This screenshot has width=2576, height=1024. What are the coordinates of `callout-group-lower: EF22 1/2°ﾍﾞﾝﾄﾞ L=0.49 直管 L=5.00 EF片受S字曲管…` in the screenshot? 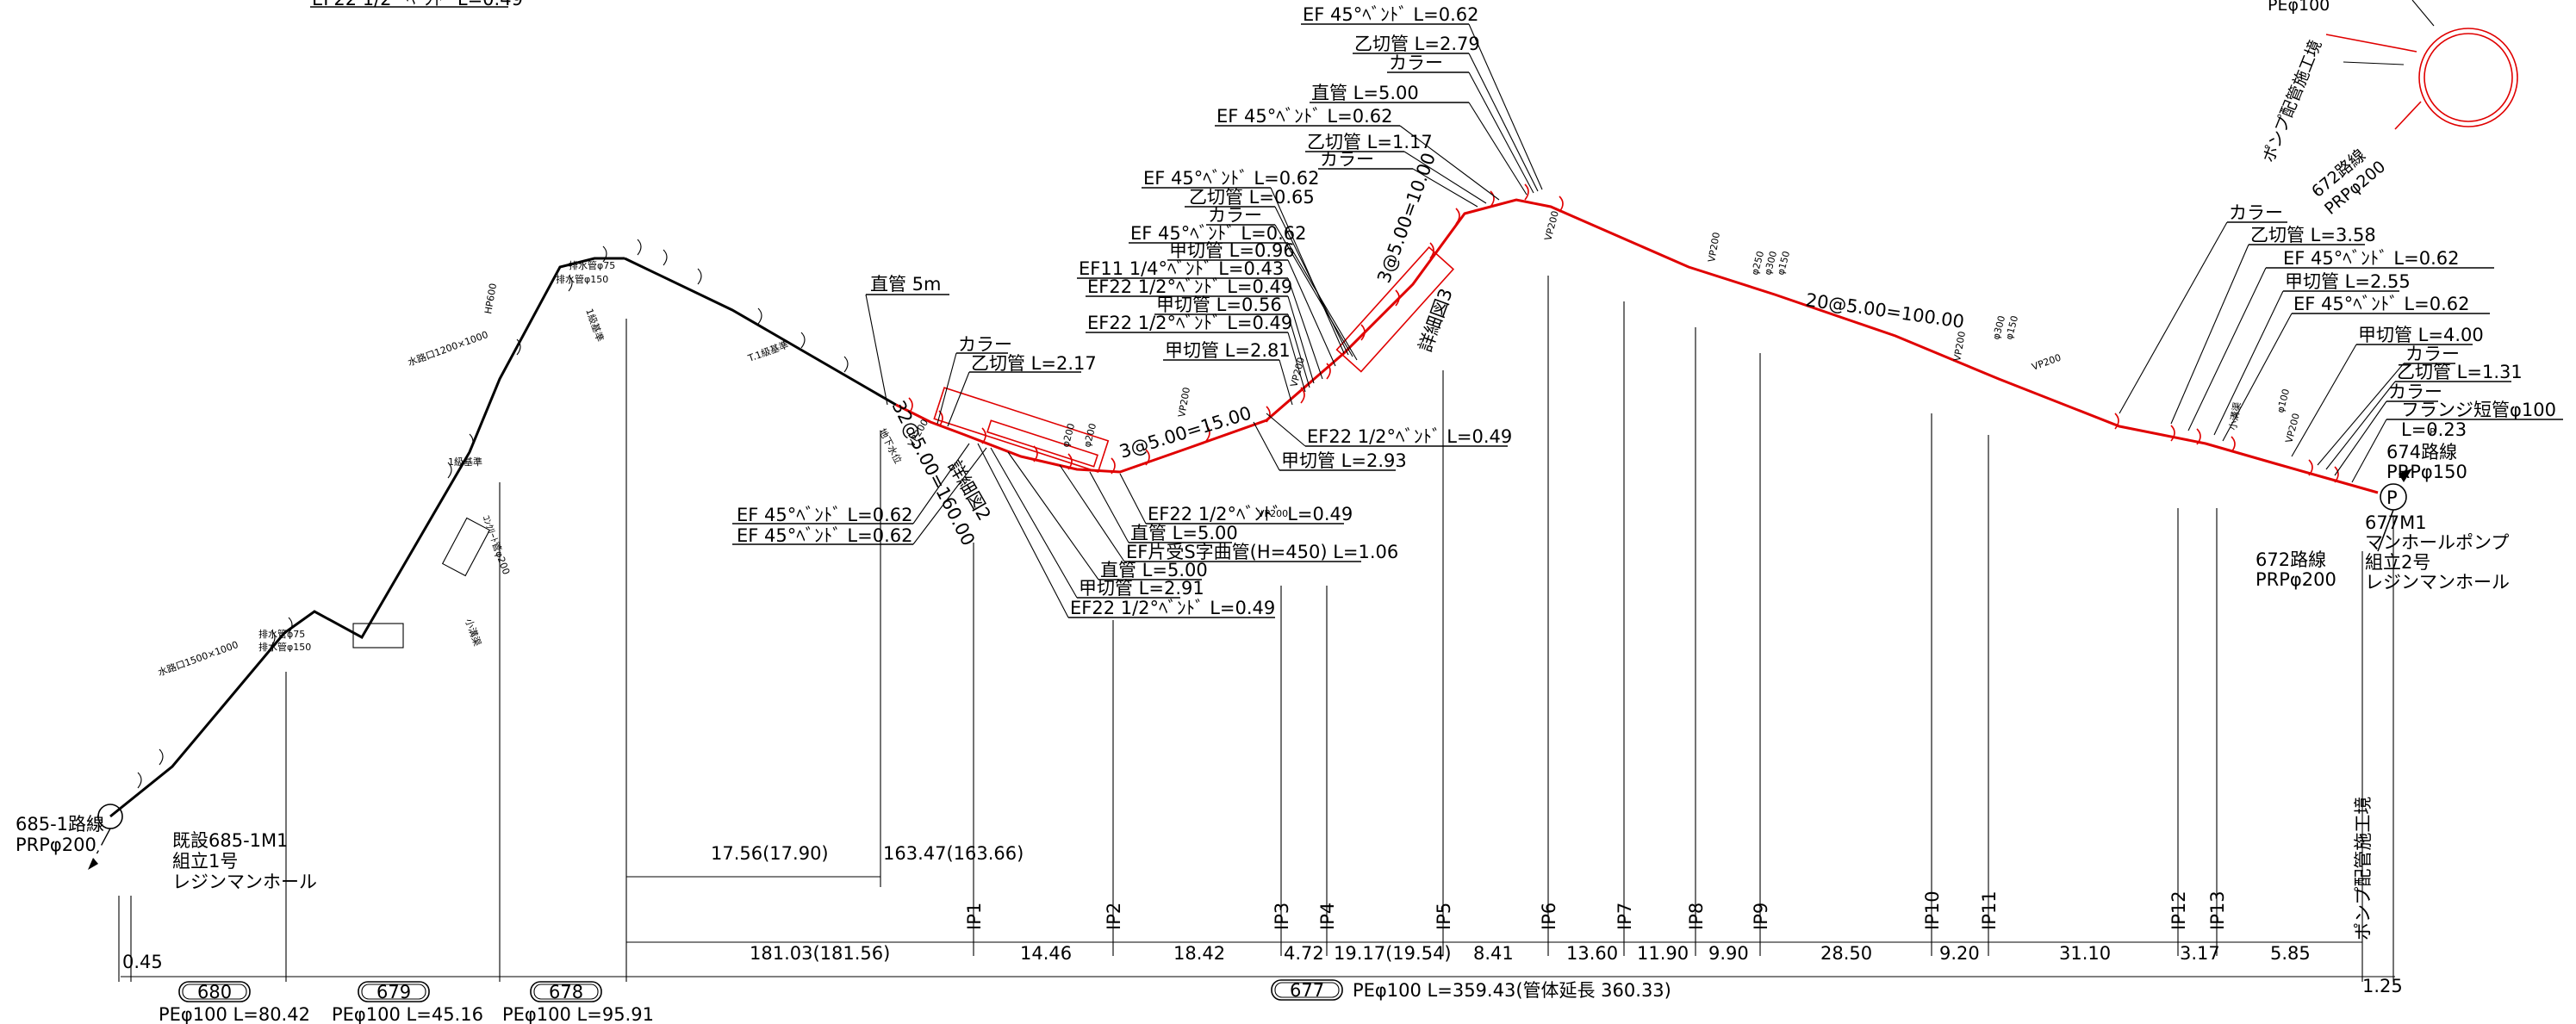 It's located at (1188, 530).